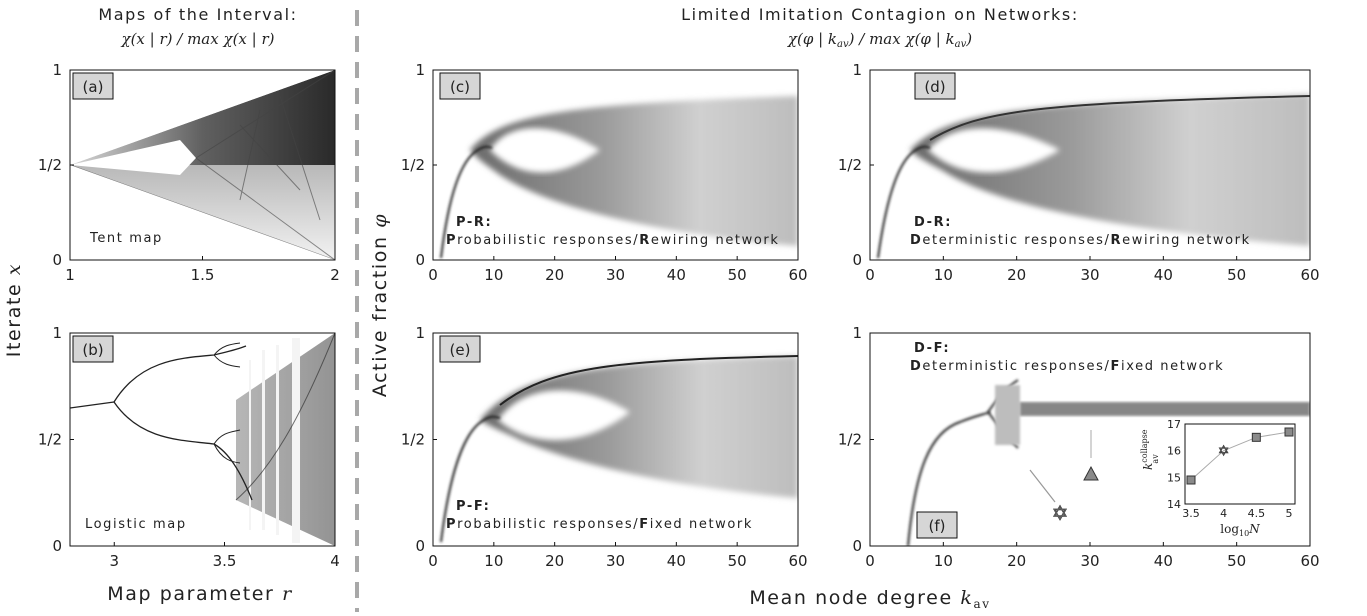  I want to click on panel-e-ytick-label: 1/2, so click(413, 440).